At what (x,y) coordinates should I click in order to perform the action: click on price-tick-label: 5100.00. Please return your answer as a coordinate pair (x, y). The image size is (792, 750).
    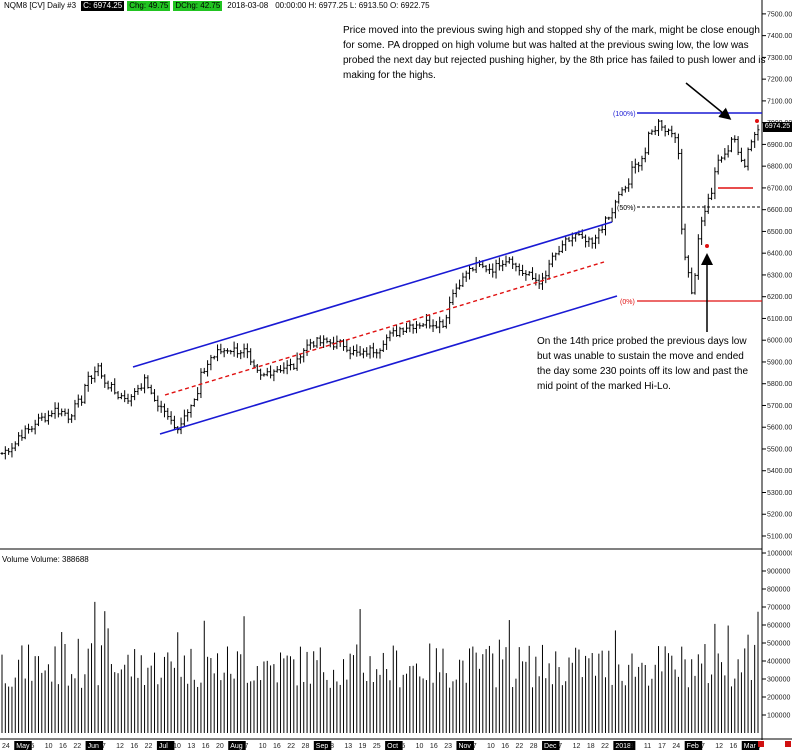
    Looking at the image, I should click on (779, 537).